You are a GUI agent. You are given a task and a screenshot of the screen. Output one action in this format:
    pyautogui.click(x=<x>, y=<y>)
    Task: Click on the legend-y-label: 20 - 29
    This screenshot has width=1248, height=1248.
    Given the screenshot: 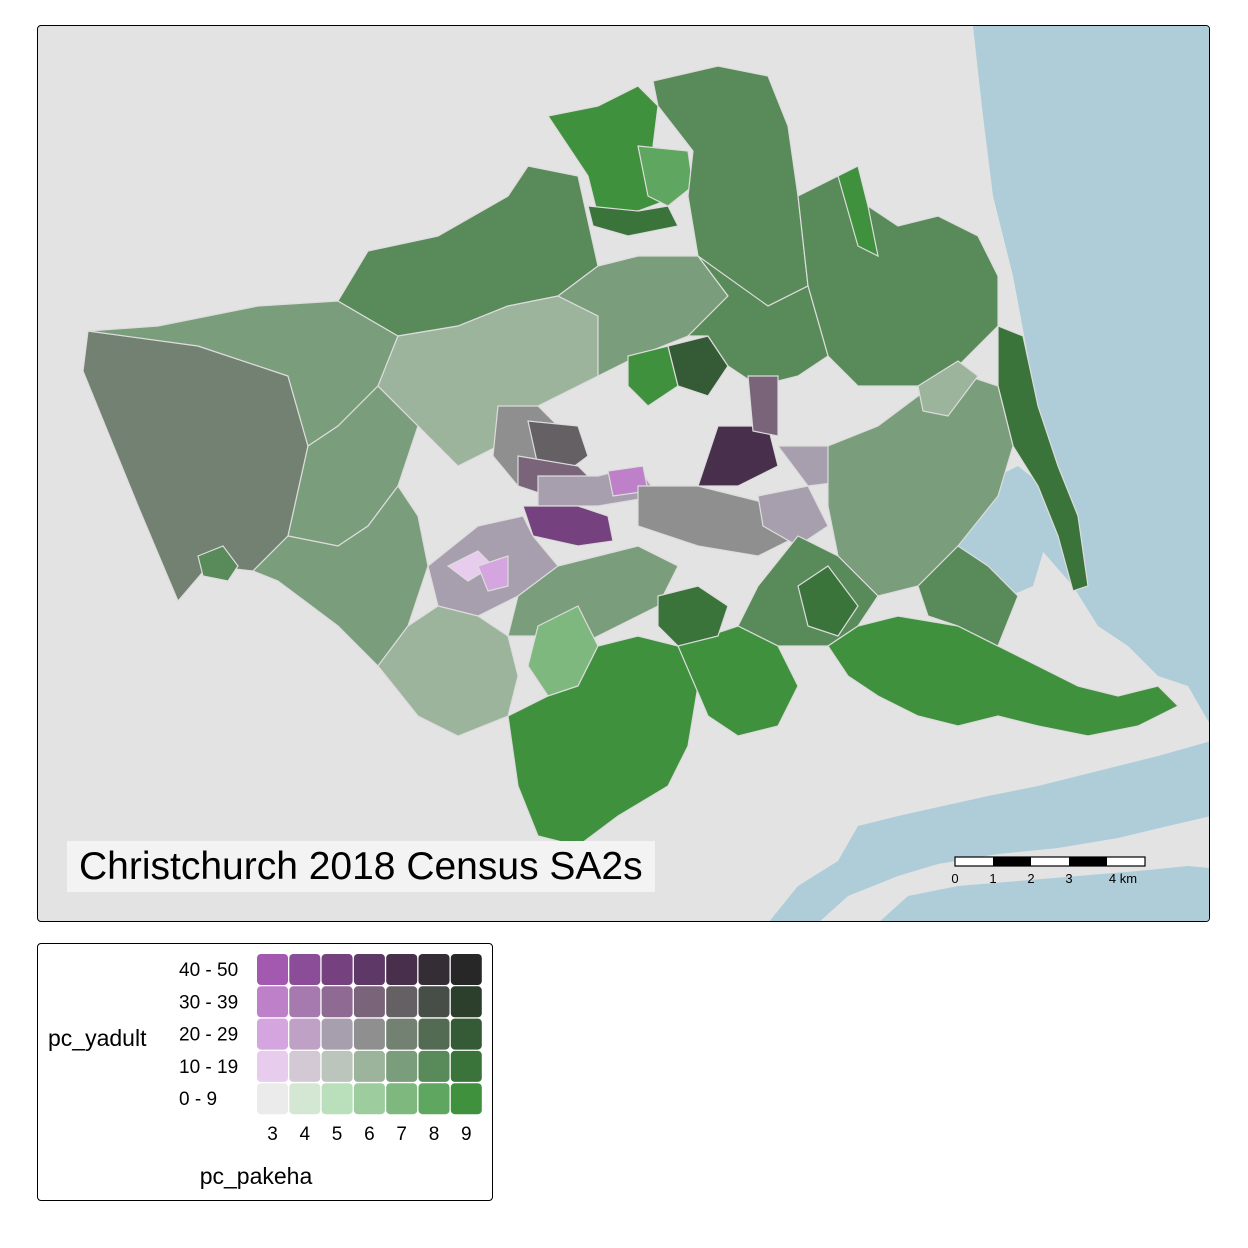 What is the action you would take?
    pyautogui.click(x=208, y=1035)
    